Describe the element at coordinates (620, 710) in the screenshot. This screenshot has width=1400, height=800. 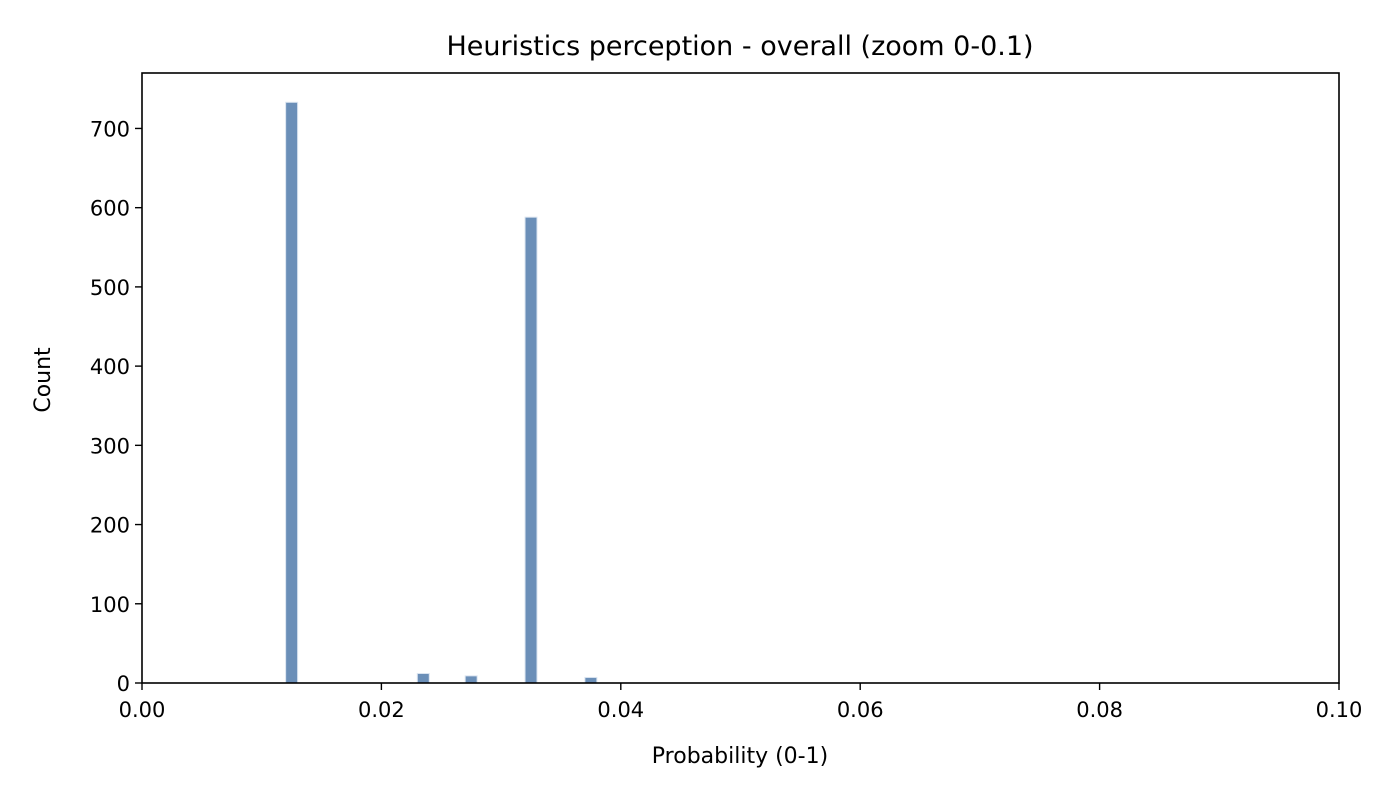
I see `x-tick-label: 0.04` at that location.